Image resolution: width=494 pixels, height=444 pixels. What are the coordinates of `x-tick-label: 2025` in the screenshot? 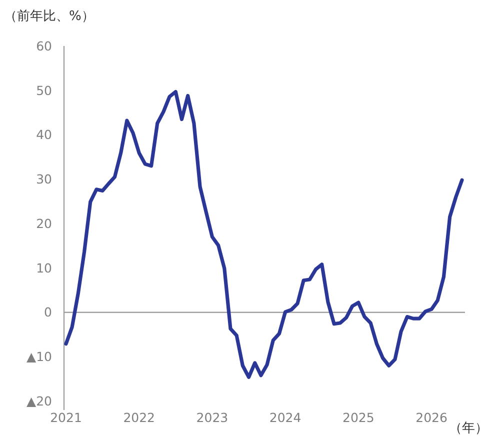 It's located at (358, 417).